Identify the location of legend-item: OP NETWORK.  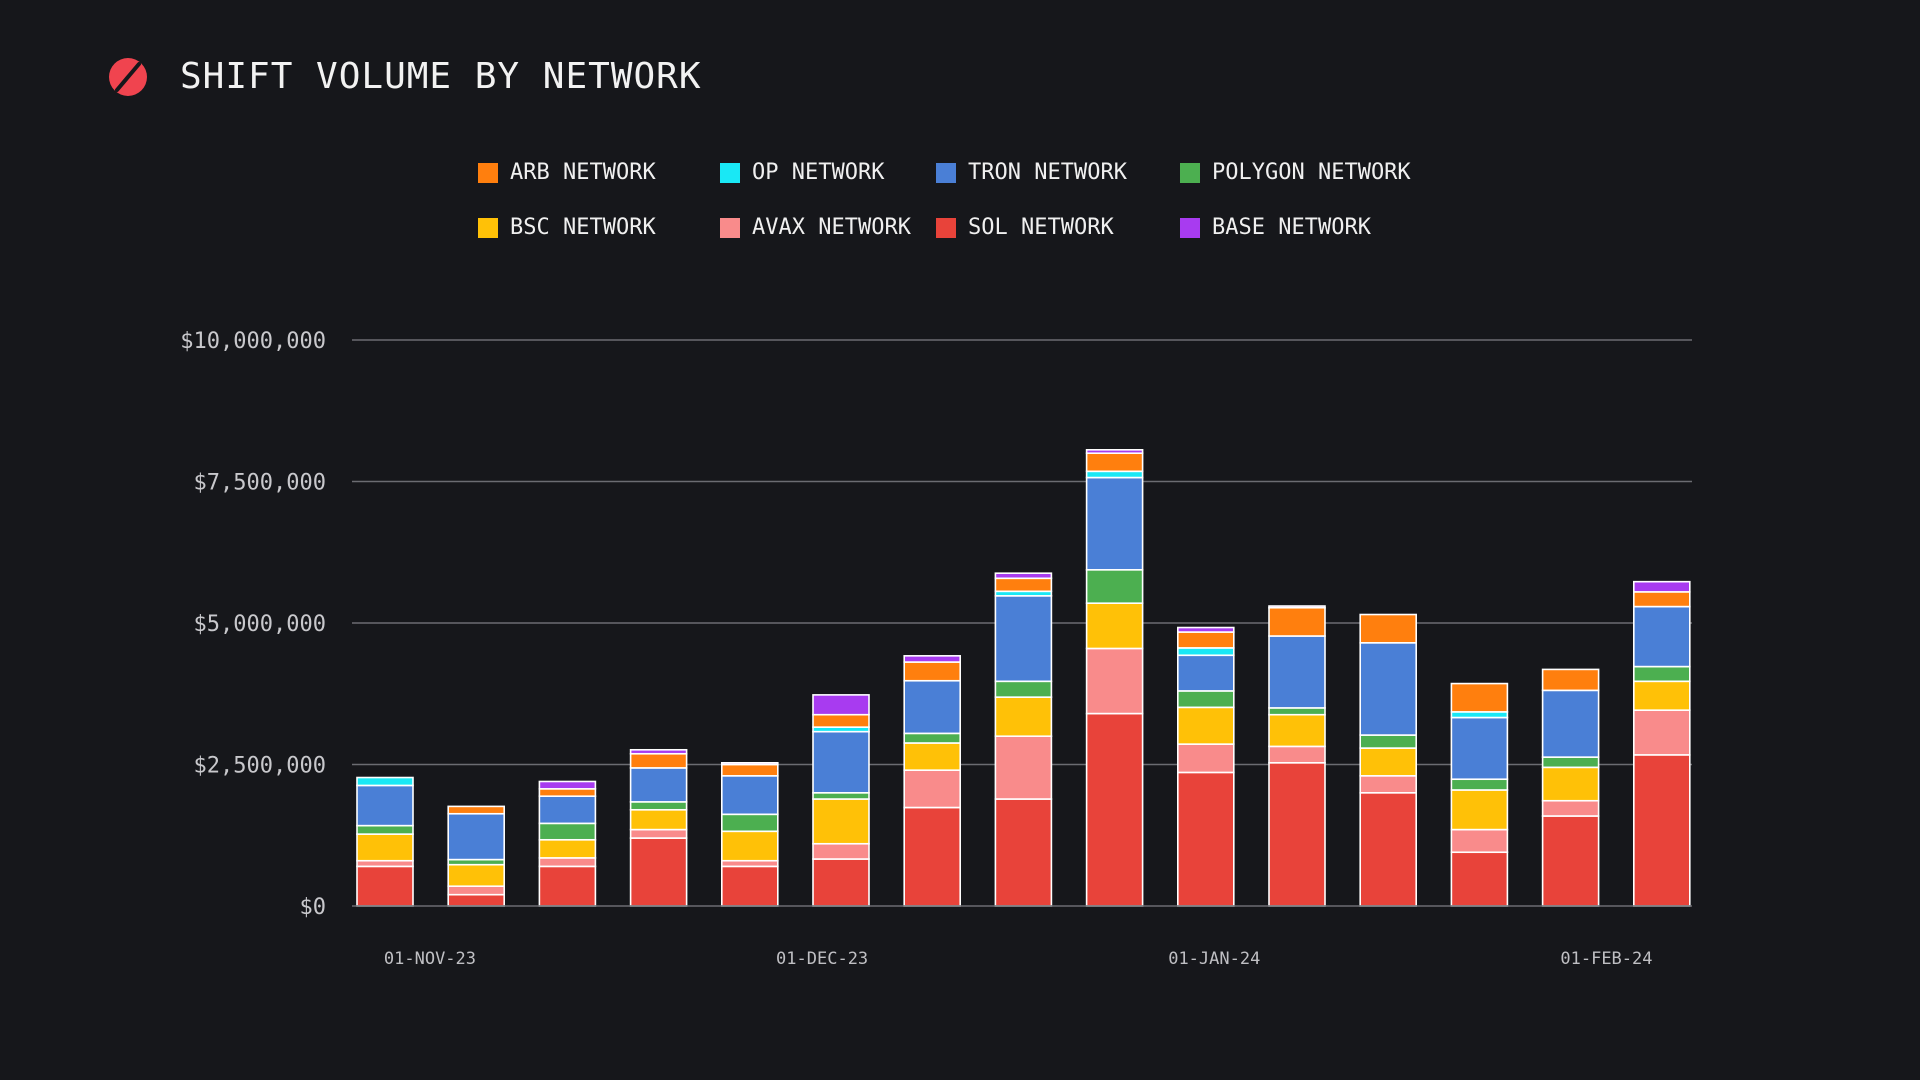
(828, 172).